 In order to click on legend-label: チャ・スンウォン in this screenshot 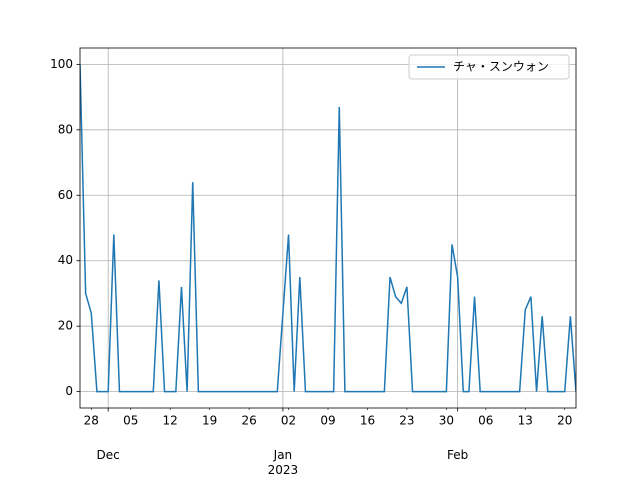, I will do `click(501, 67)`.